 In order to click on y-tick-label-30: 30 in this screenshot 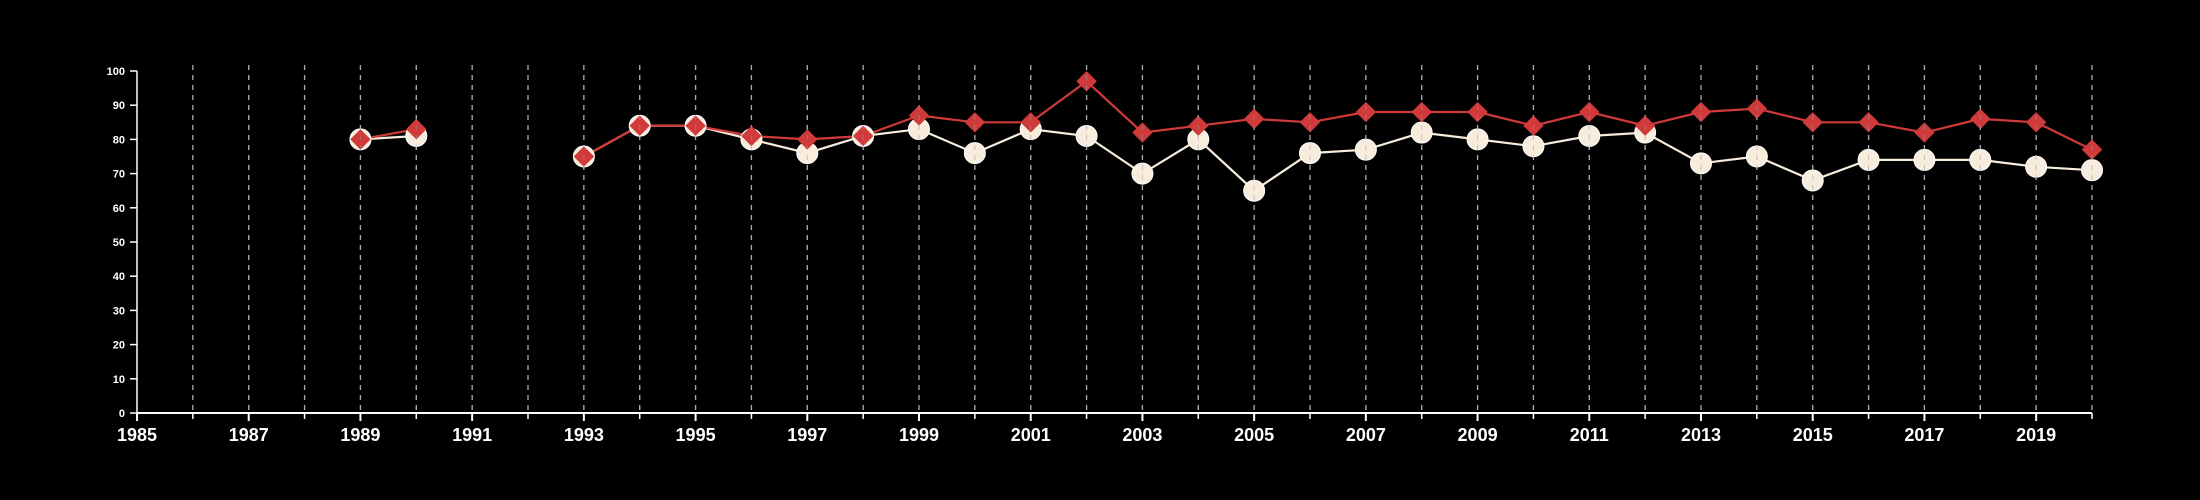, I will do `click(119, 311)`.